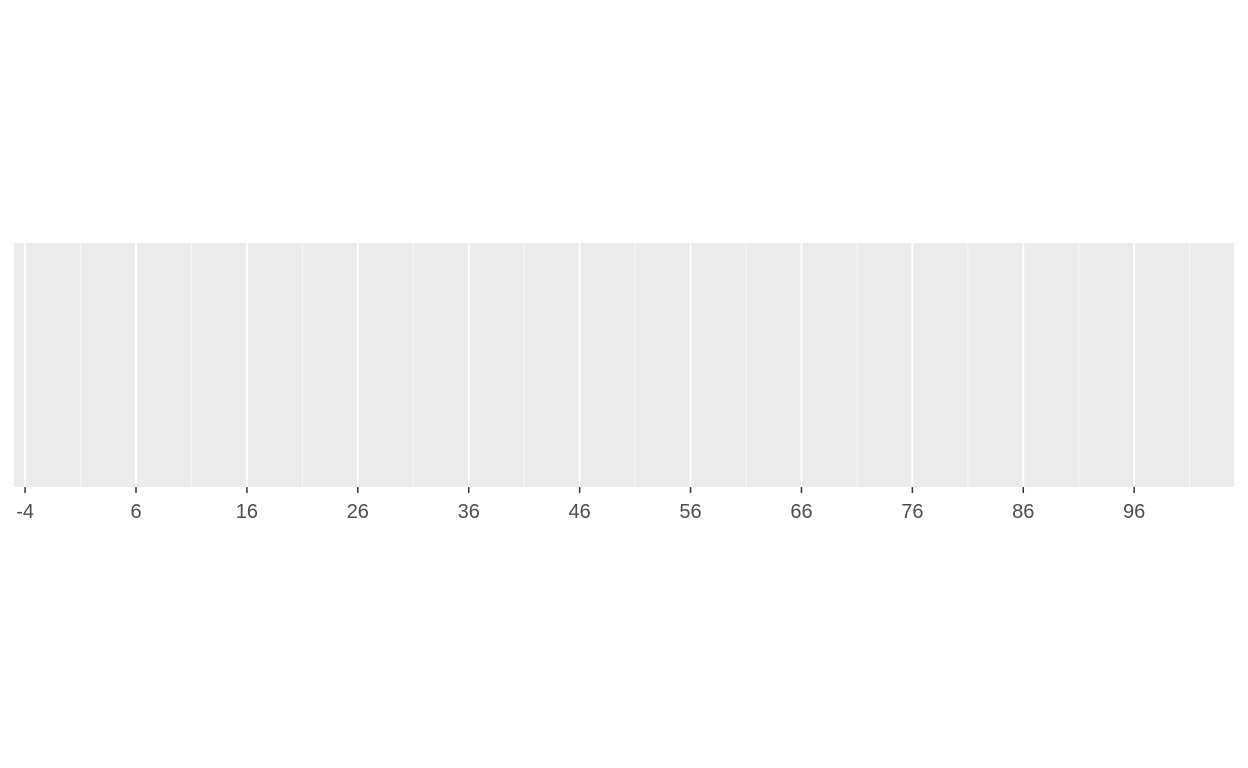 This screenshot has width=1248, height=768. Describe the element at coordinates (1134, 512) in the screenshot. I see `x-tick-label: 96` at that location.